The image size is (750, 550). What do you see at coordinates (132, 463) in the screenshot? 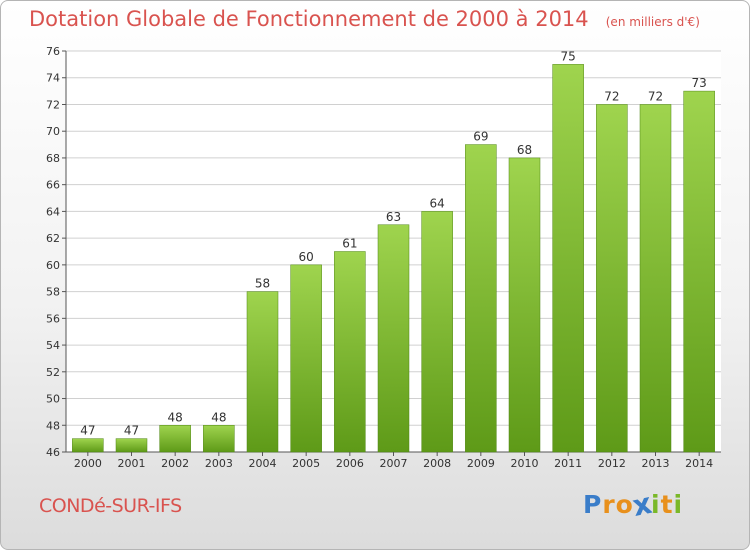
I see `x-tick-label-2001: 2001` at bounding box center [132, 463].